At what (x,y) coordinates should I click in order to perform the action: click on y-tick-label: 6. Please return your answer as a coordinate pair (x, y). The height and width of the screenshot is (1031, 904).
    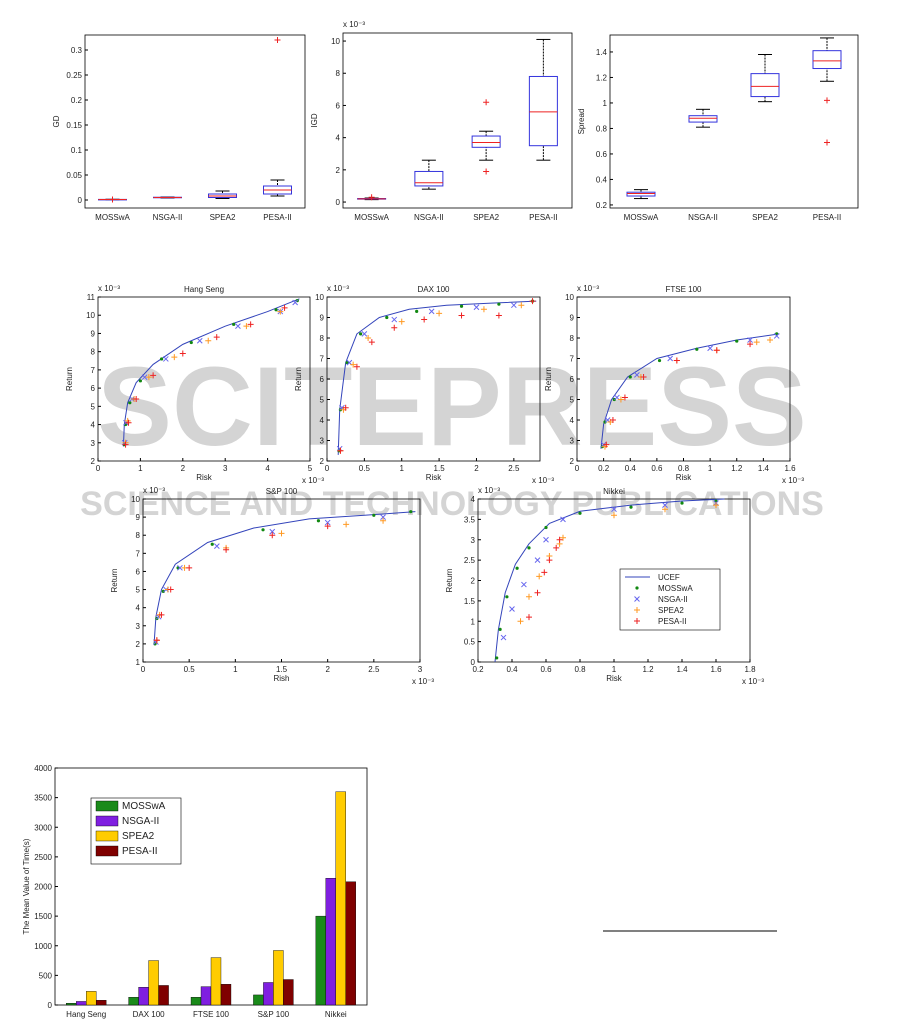
    Looking at the image, I should click on (93, 388).